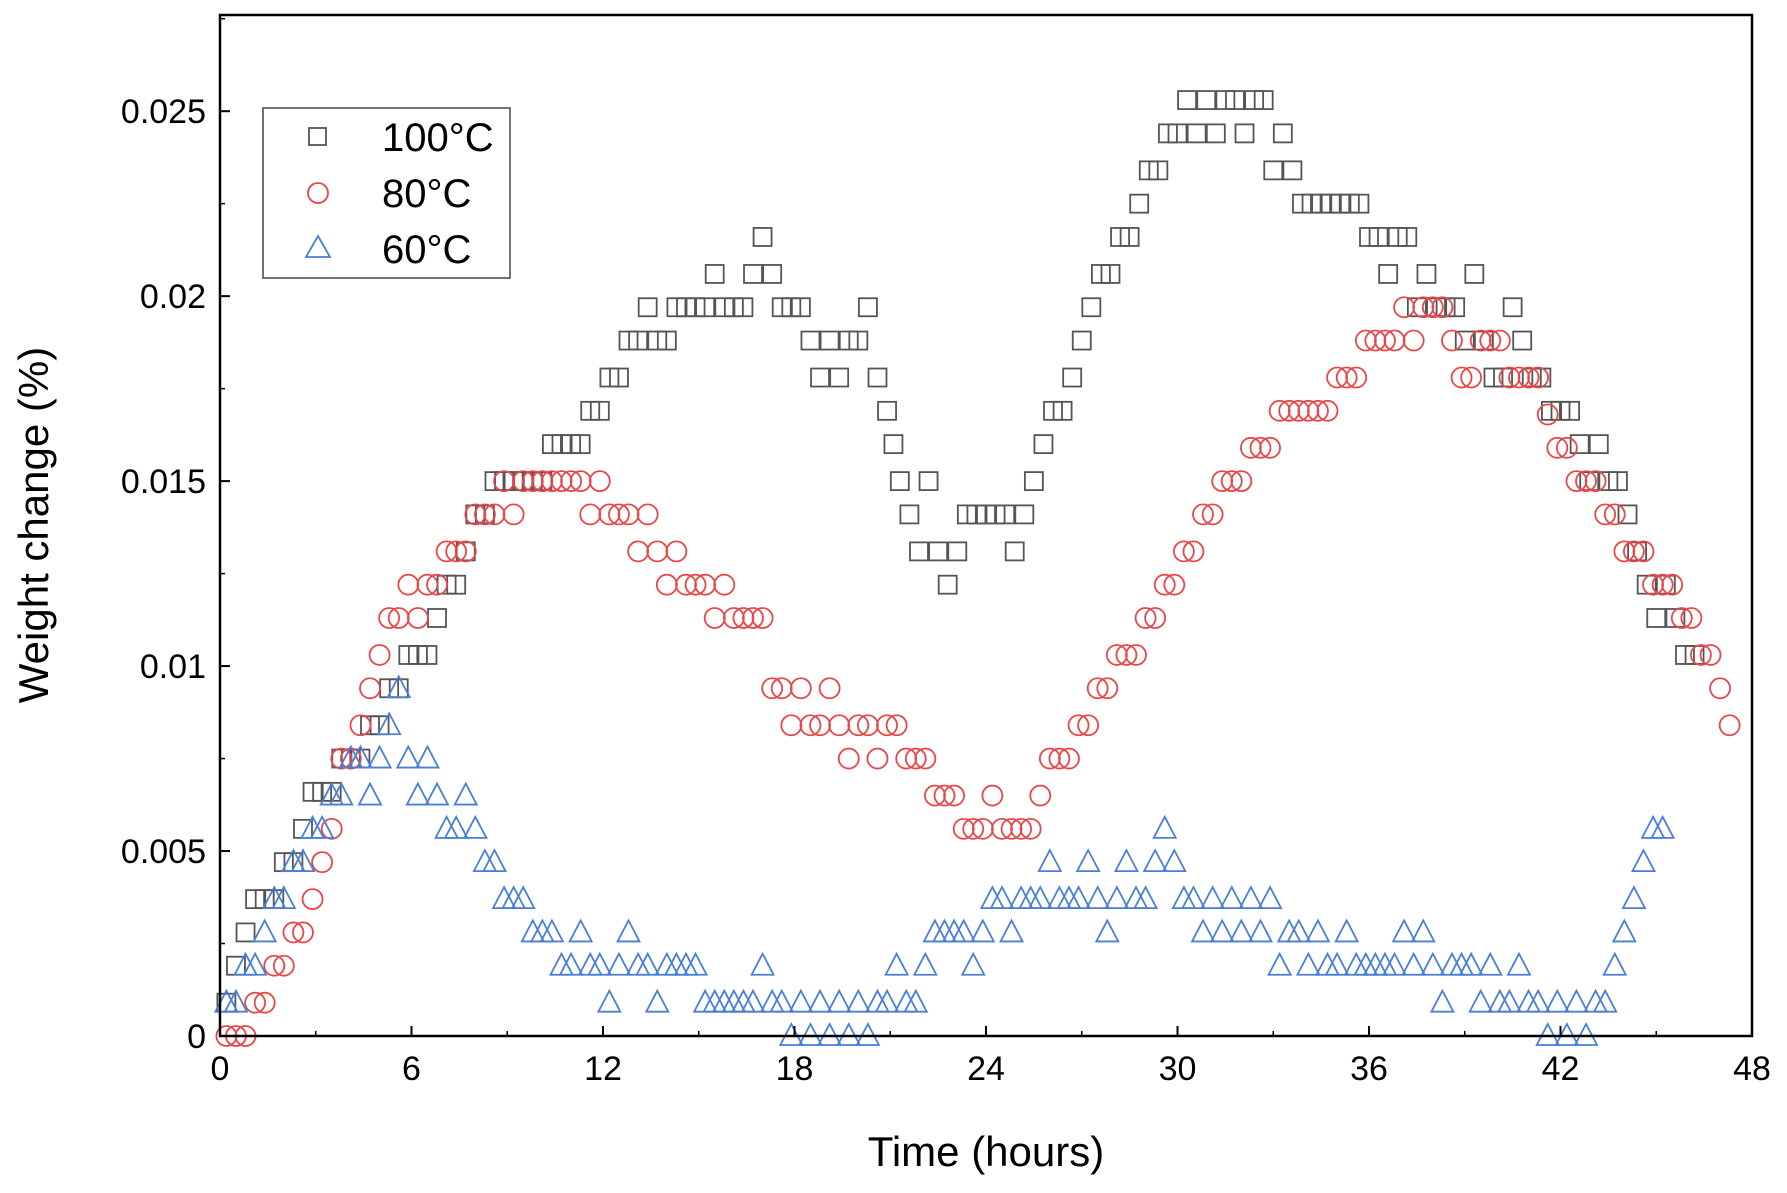  Describe the element at coordinates (438, 138) in the screenshot. I see `legend-label-100c: 100°C` at that location.